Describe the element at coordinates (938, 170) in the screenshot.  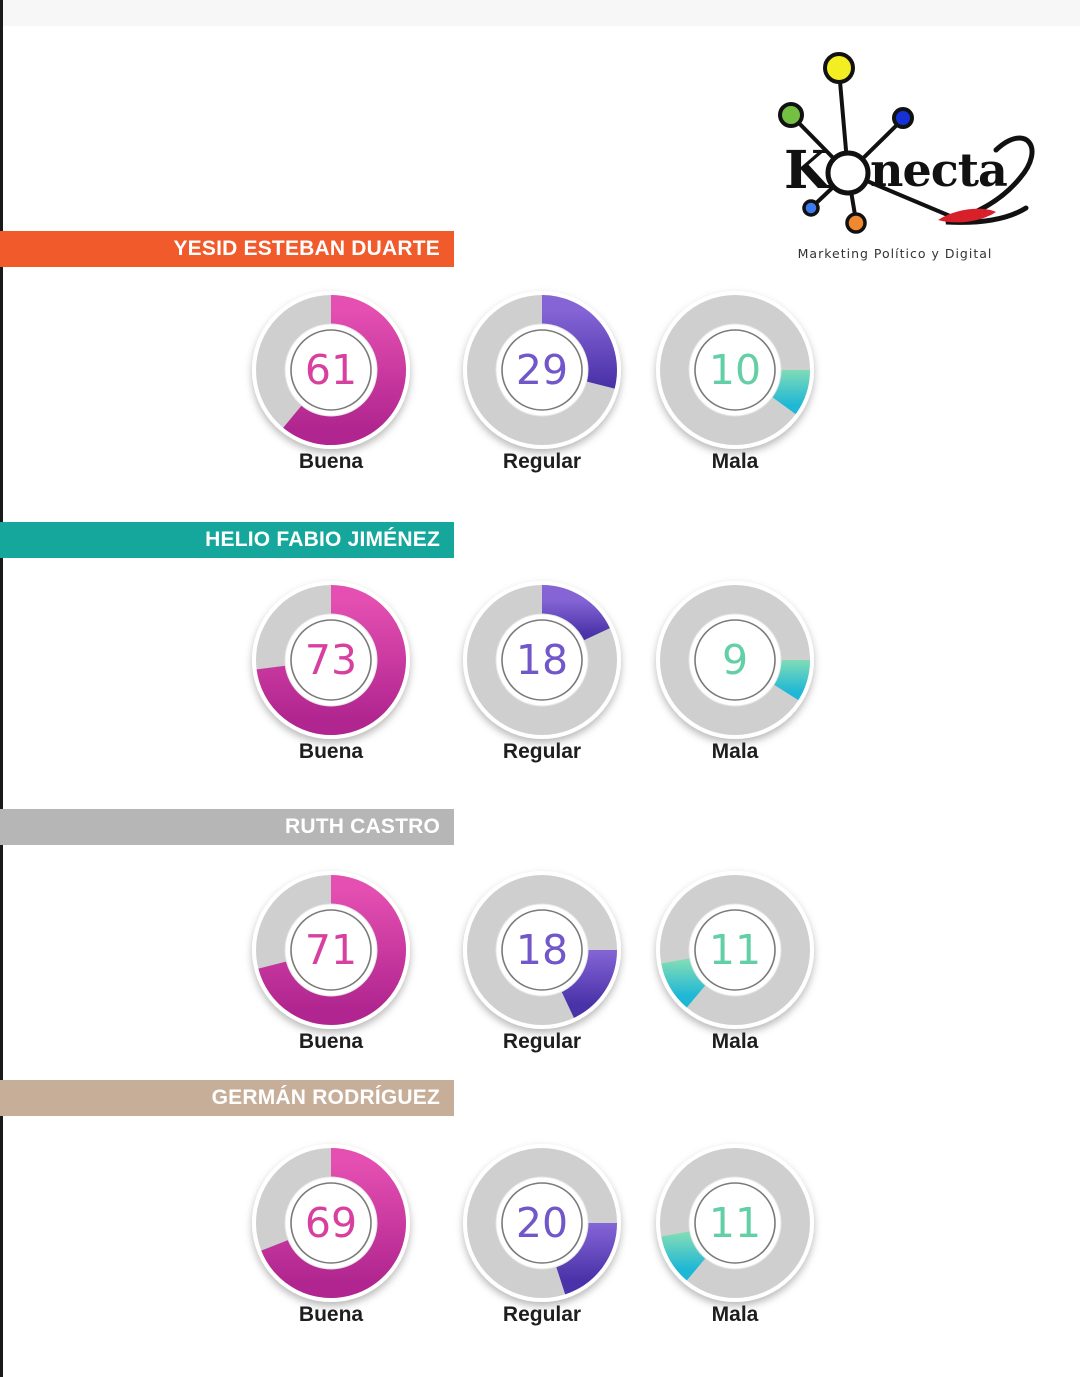
I see `svg-text: necta` at that location.